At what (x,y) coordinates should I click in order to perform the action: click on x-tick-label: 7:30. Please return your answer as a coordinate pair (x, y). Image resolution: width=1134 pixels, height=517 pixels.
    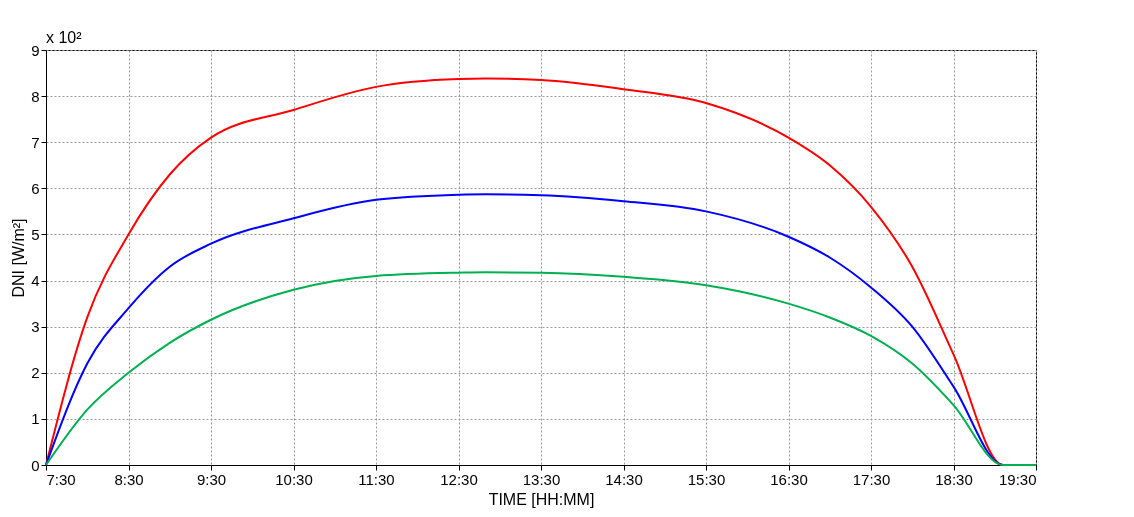
    Looking at the image, I should click on (61, 479).